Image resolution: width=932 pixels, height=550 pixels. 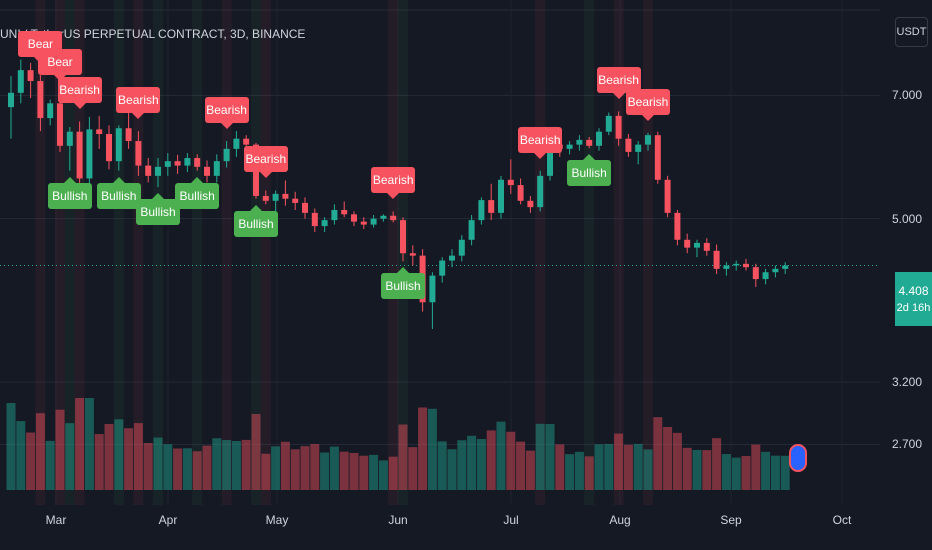 I want to click on price-tick-label: 3.200, so click(x=906, y=382).